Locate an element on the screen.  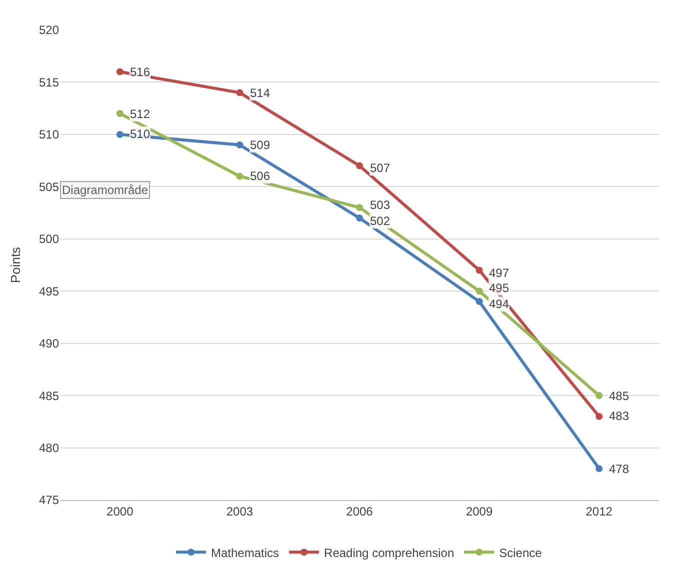
data-label: 497 is located at coordinates (499, 273).